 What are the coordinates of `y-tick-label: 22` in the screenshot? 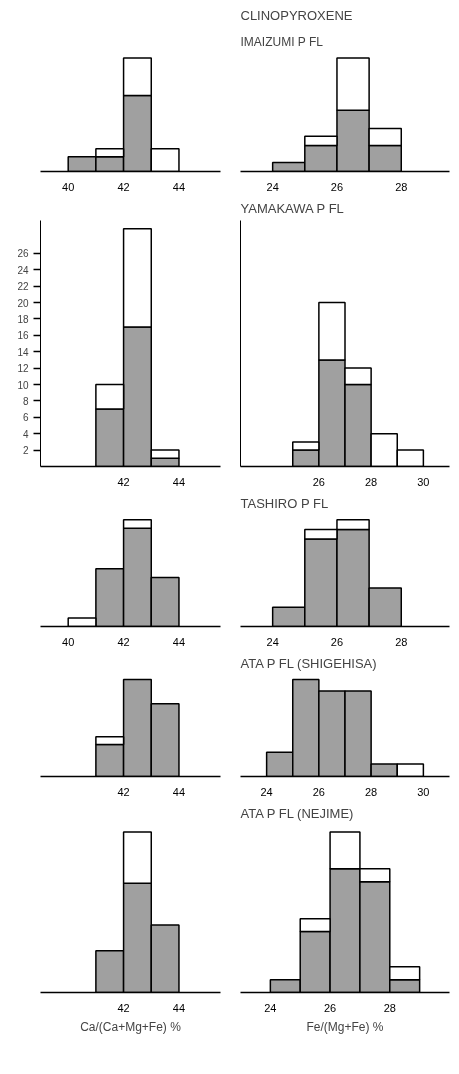 It's located at (23, 287).